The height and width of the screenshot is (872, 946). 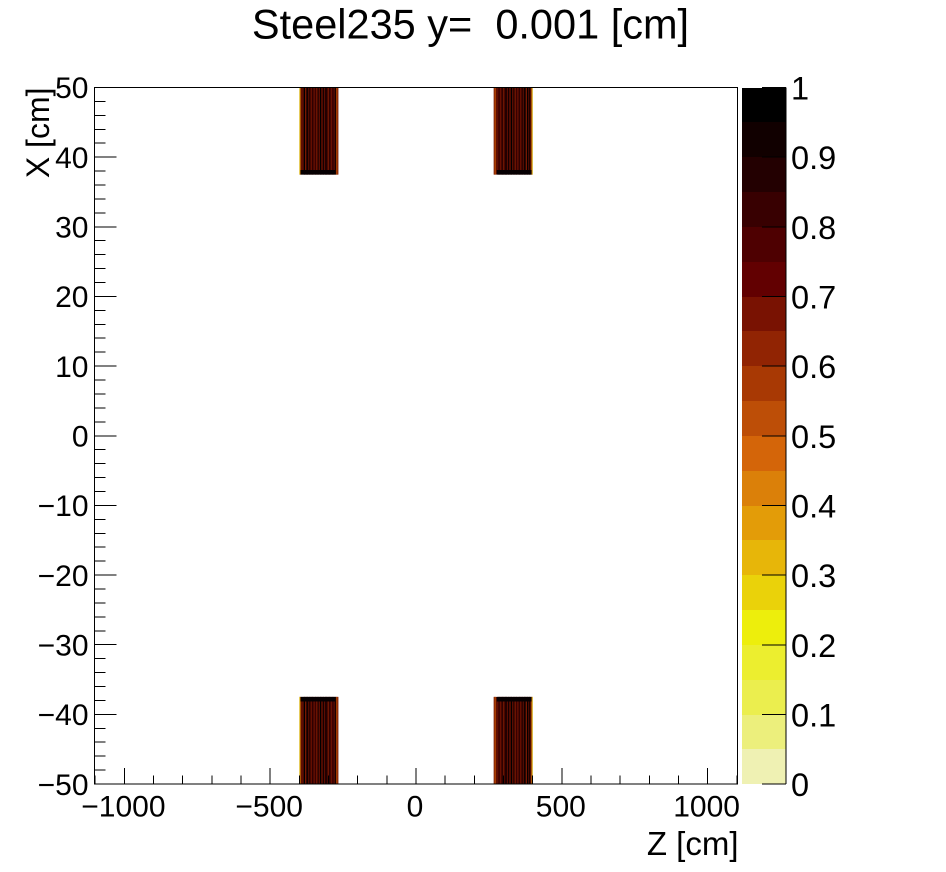 I want to click on svg-text: 10, so click(x=71, y=367).